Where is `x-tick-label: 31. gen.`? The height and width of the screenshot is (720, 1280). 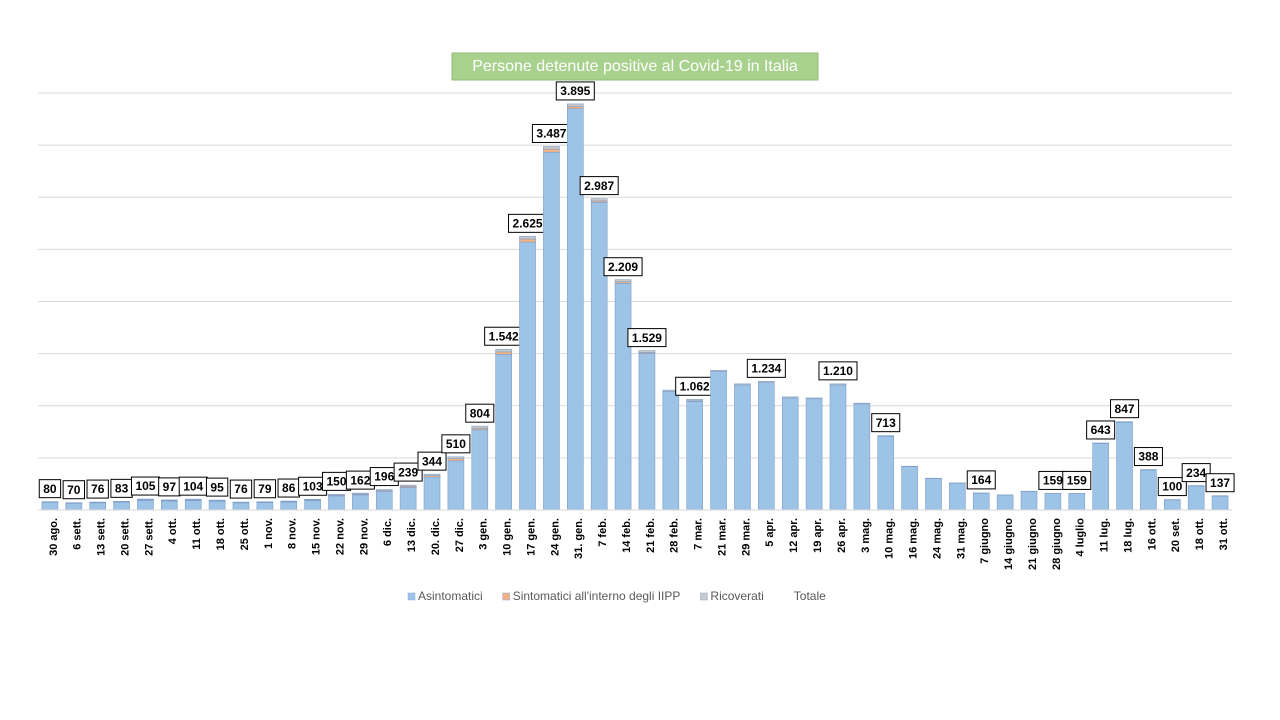
x-tick-label: 31. gen. is located at coordinates (579, 538).